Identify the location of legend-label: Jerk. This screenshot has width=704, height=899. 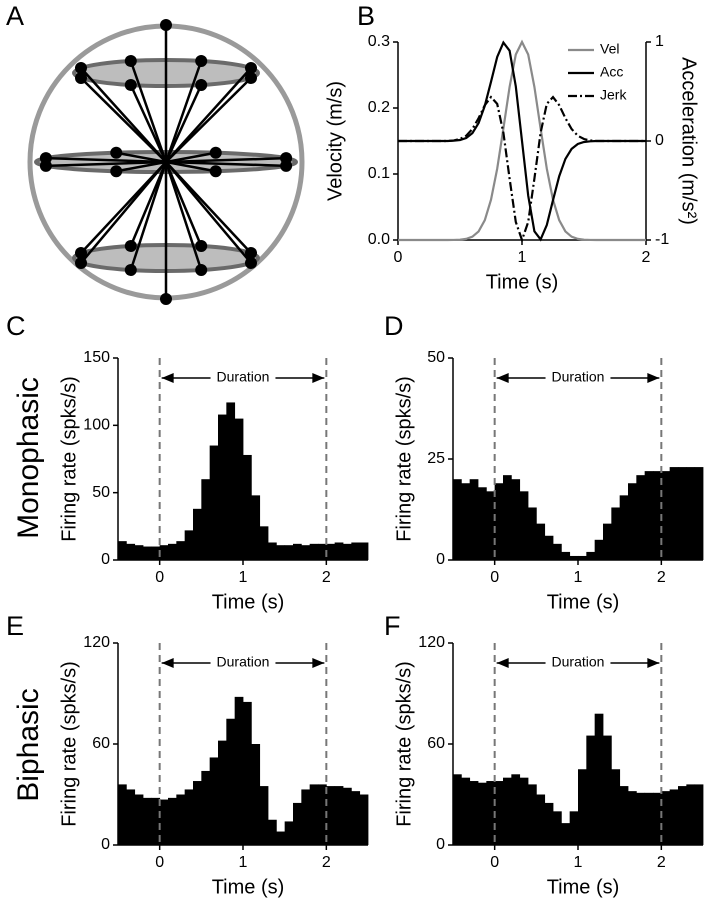
(613, 95).